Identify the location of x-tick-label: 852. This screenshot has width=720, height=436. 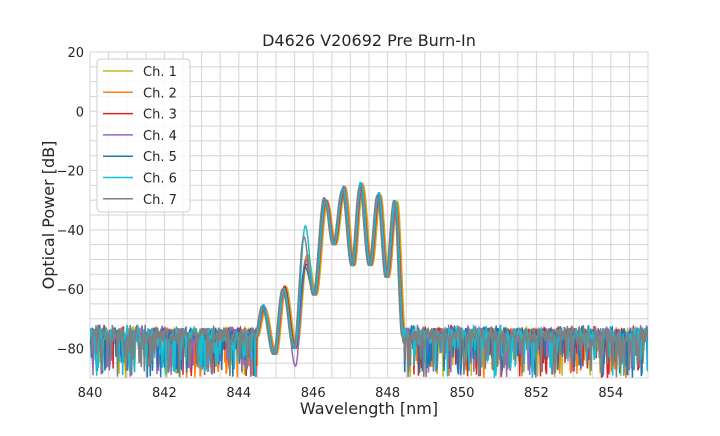
(536, 393).